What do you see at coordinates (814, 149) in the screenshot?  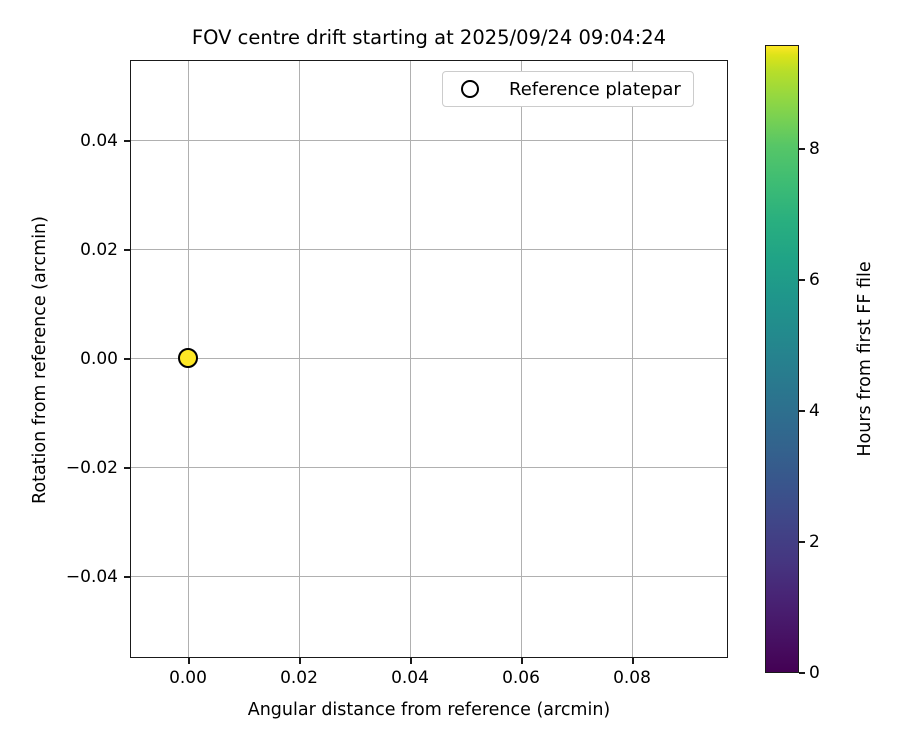 I see `colorbar-tick-label: 8` at bounding box center [814, 149].